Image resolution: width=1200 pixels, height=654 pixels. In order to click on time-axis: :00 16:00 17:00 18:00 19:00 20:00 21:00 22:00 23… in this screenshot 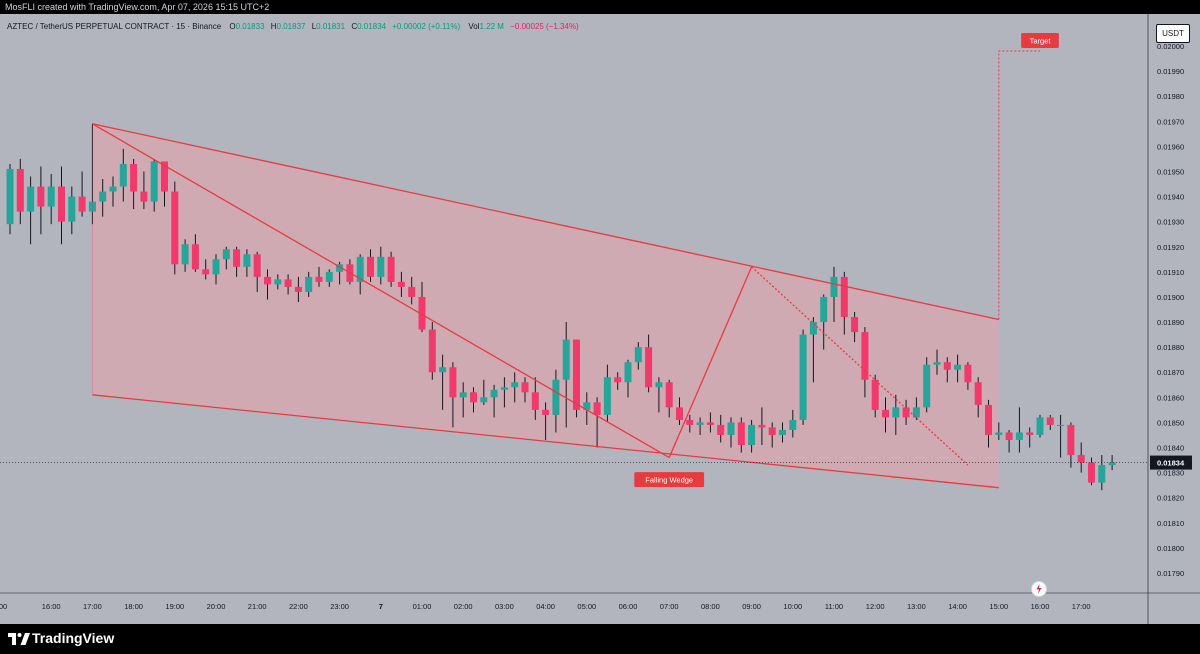, I will do `click(545, 606)`.